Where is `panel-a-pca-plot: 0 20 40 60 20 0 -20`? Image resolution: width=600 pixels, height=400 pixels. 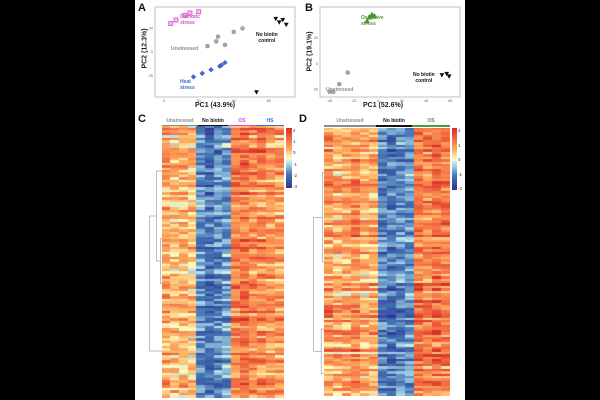
panel-a-pca-plot: 0 20 40 60 20 0 -20 is located at coordinates (222, 54).